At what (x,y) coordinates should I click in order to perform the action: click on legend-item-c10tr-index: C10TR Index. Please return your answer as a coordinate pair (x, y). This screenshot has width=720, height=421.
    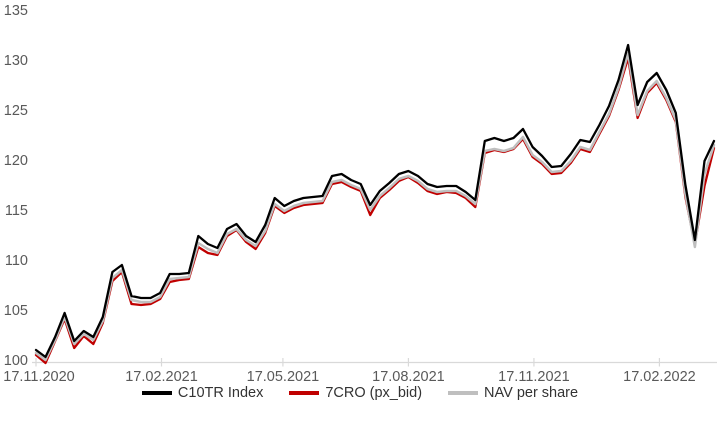
    Looking at the image, I should click on (202, 393).